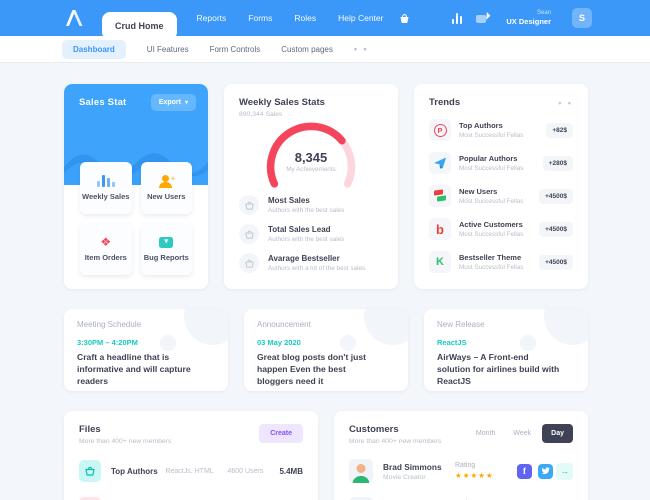 This screenshot has height=500, width=650. I want to click on card-subtitle: 890,344 Sales, so click(261, 114).